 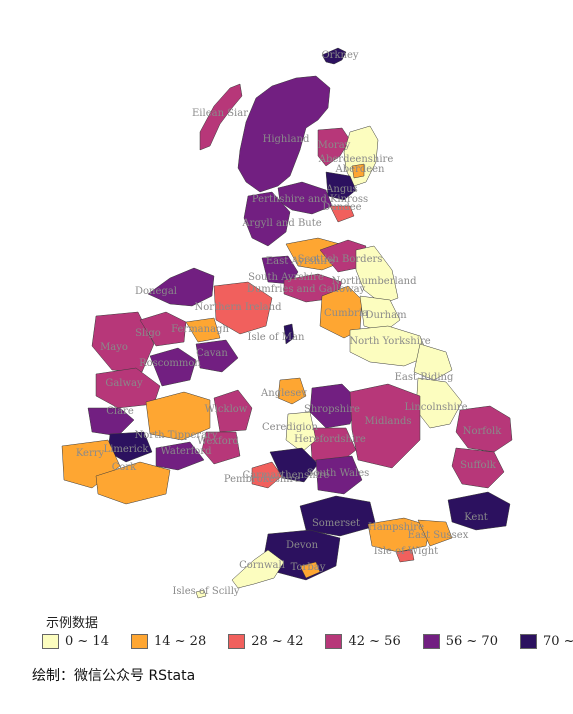 I want to click on region-label-aberdeen: Aberdeen, so click(x=360, y=169).